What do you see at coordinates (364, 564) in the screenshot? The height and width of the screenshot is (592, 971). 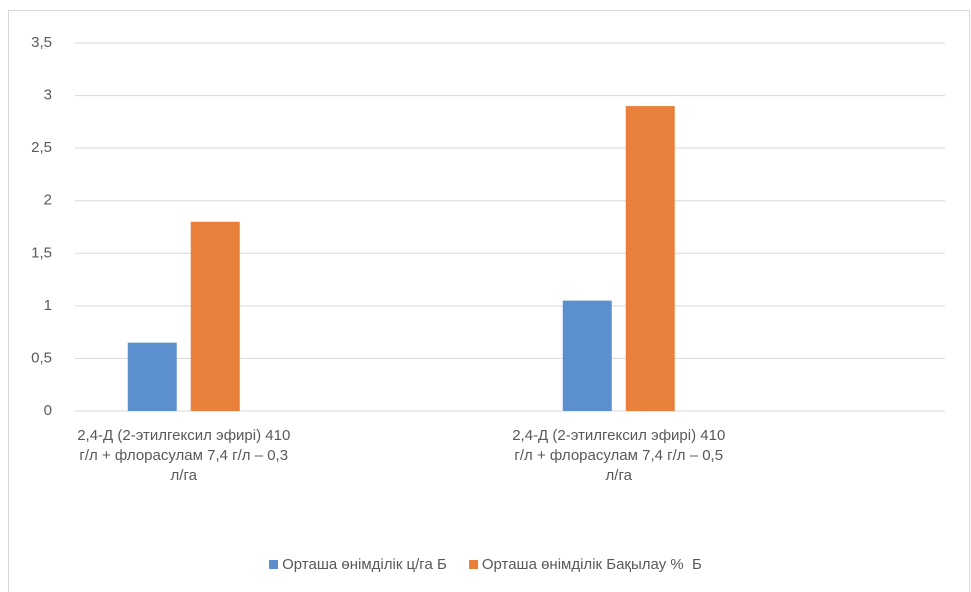 I see `legend-label: Орташа өнімділік ц/га Б` at bounding box center [364, 564].